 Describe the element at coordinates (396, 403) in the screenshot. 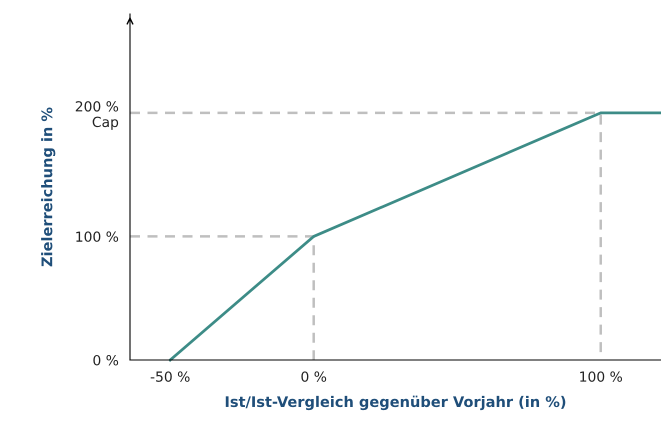

I see `x-axis-title: Ist/Ist-Vergleich gegenüber Vorjahr (in %)` at that location.